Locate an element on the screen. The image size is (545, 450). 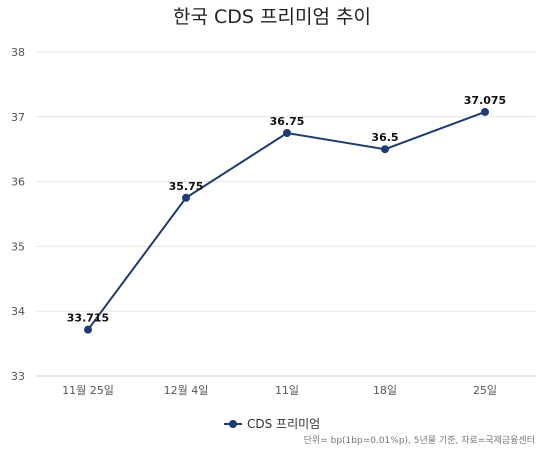
x-tick-label: 11월 25일 is located at coordinates (88, 390).